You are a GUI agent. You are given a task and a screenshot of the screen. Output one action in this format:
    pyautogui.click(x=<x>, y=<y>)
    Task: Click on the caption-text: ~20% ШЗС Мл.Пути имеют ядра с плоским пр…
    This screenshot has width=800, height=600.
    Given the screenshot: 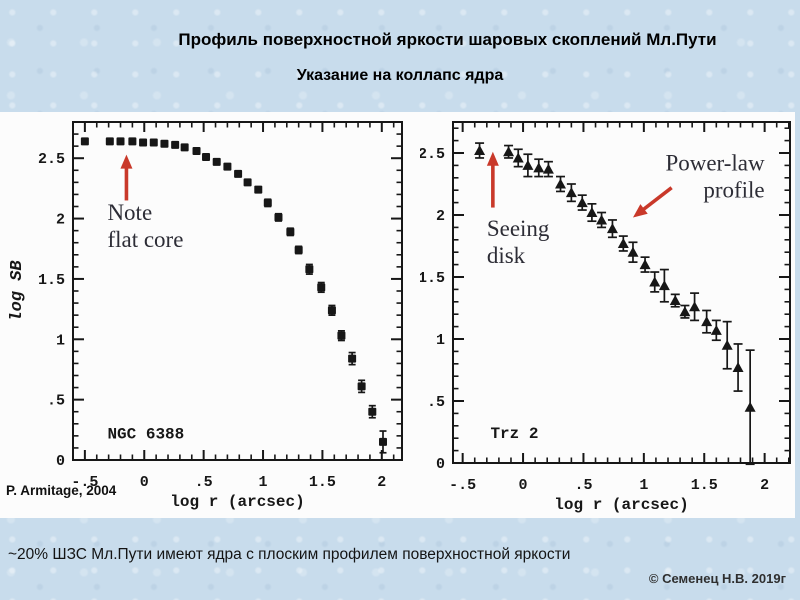 What is the action you would take?
    pyautogui.click(x=289, y=554)
    